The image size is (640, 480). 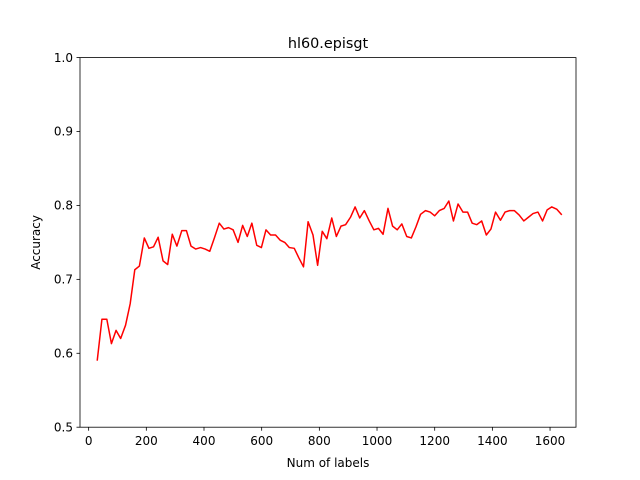 I want to click on x-tick-label: 600, so click(x=261, y=441).